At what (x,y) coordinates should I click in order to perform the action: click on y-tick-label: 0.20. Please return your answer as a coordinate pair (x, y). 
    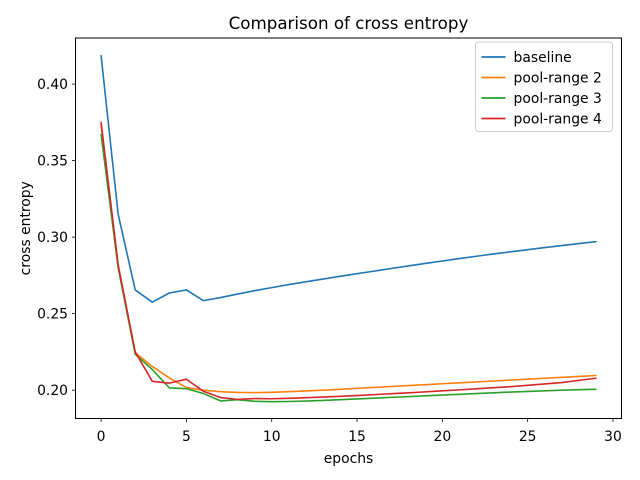
    Looking at the image, I should click on (52, 391).